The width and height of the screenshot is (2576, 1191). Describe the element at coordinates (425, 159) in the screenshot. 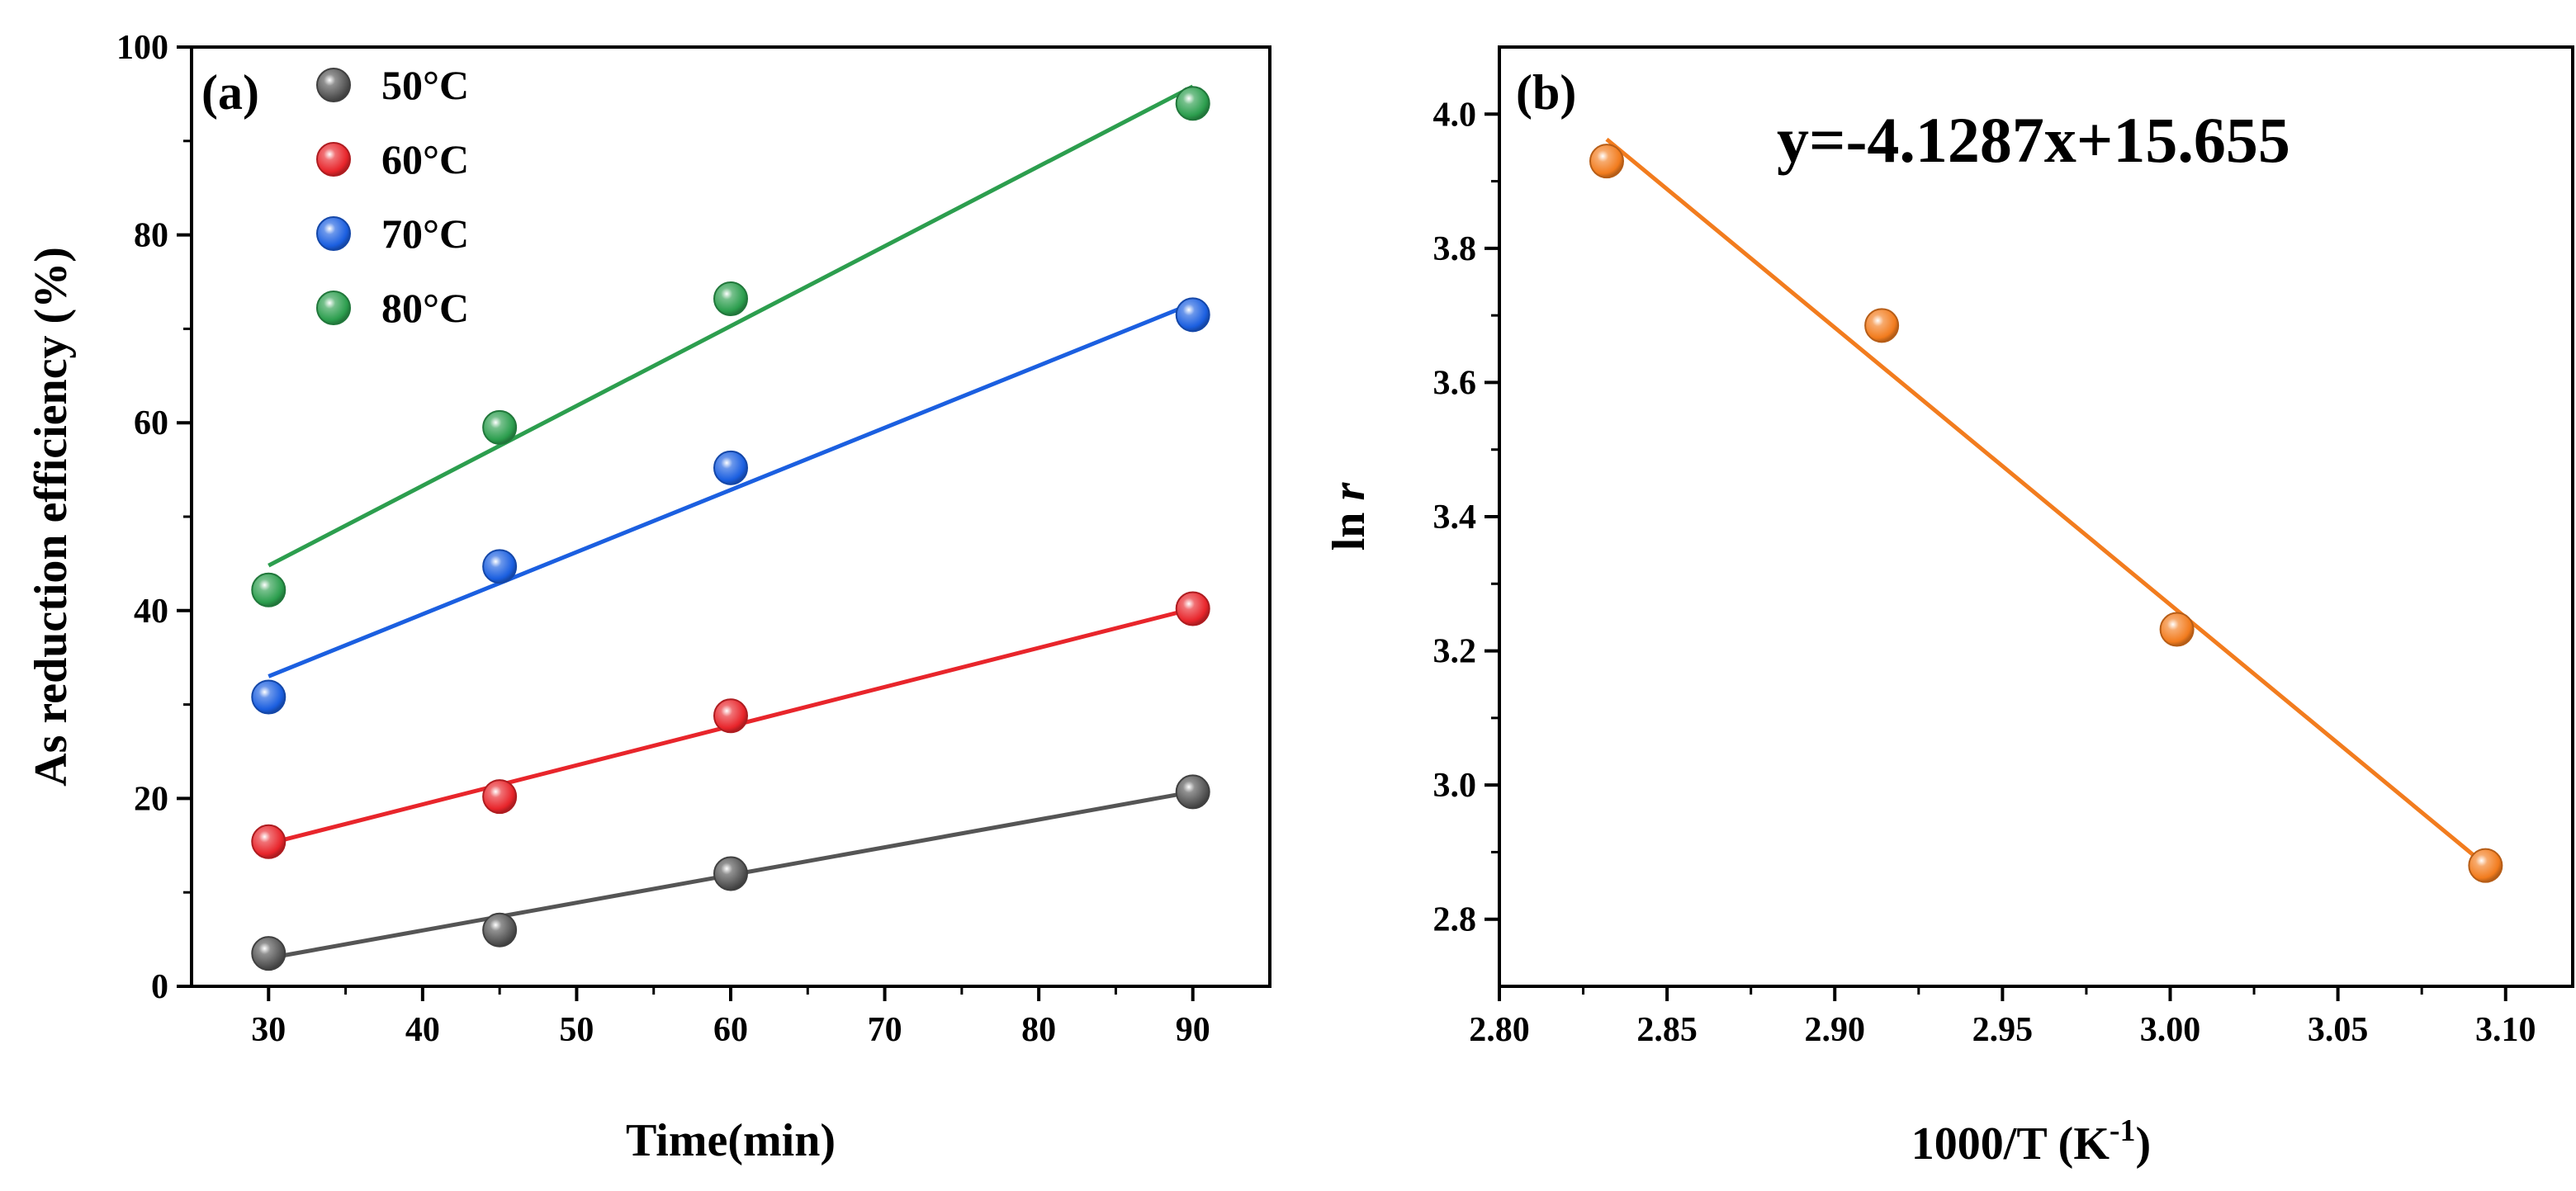

I see `legend-label: 60°C` at that location.